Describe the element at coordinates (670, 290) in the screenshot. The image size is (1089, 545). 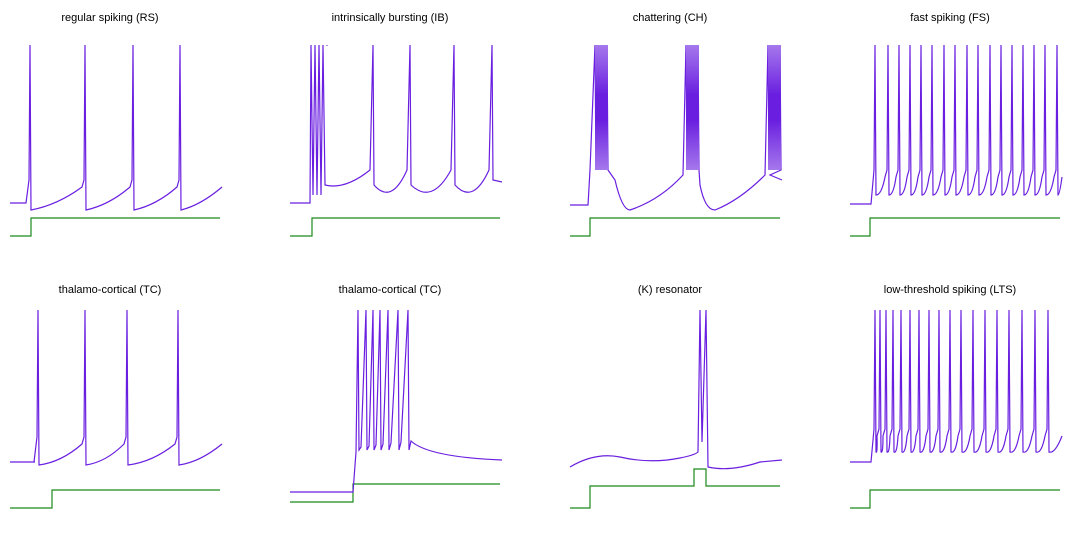
I see `chart-title: (K) resonator` at that location.